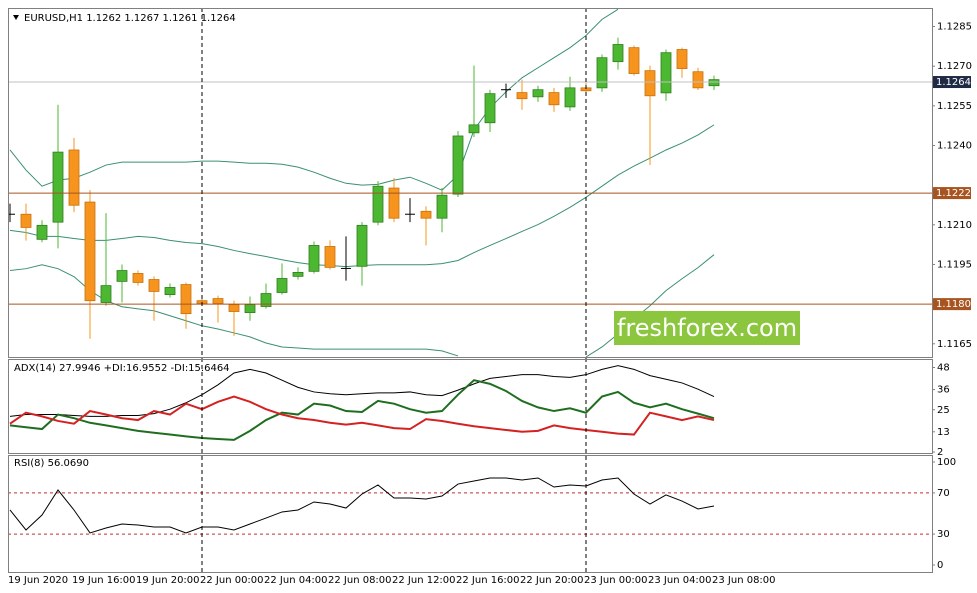 Image resolution: width=977 pixels, height=593 pixels. What do you see at coordinates (954, 106) in the screenshot?
I see `y-tick-label: 1.1255` at bounding box center [954, 106].